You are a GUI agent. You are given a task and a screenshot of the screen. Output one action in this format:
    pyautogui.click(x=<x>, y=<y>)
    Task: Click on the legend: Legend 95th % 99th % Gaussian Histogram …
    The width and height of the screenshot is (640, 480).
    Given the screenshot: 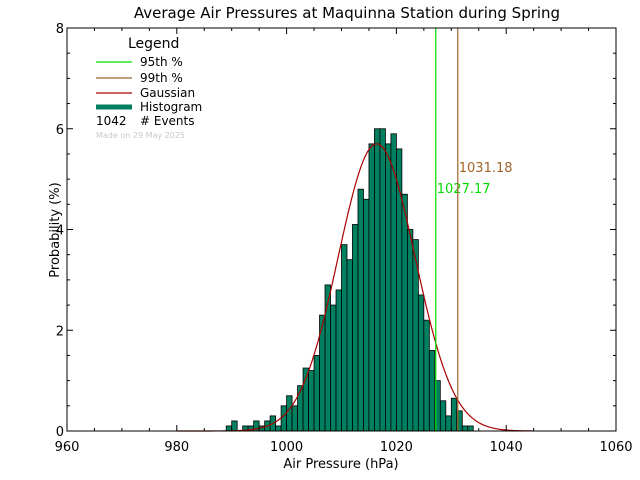 What is the action you would take?
    pyautogui.click(x=149, y=88)
    